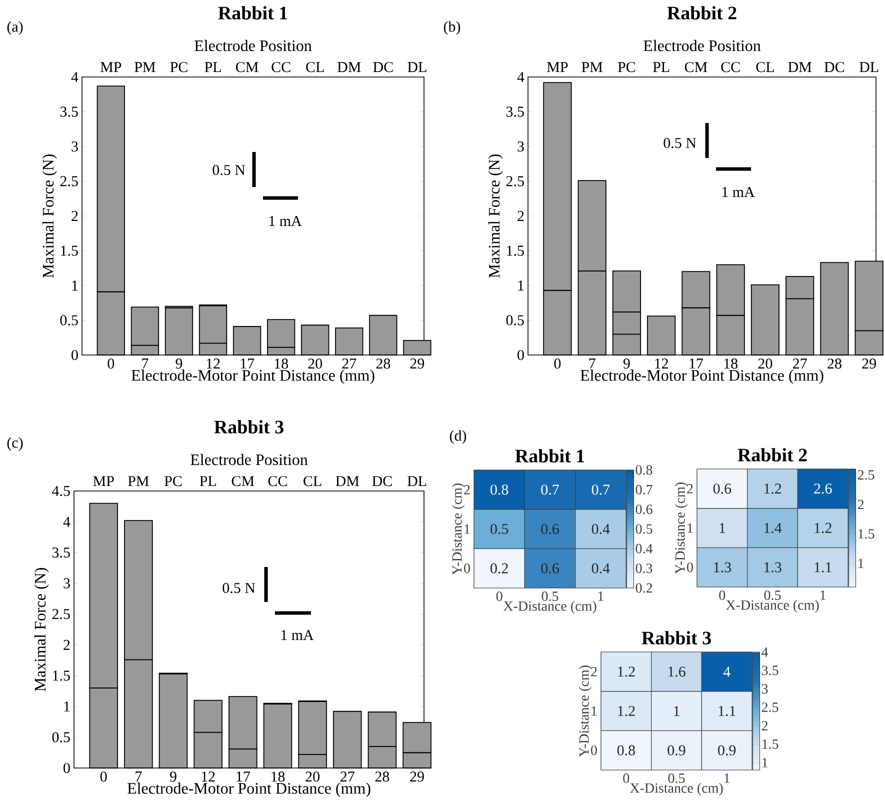 The width and height of the screenshot is (885, 803). What do you see at coordinates (765, 652) in the screenshot?
I see `color-bar-label: 4` at bounding box center [765, 652].